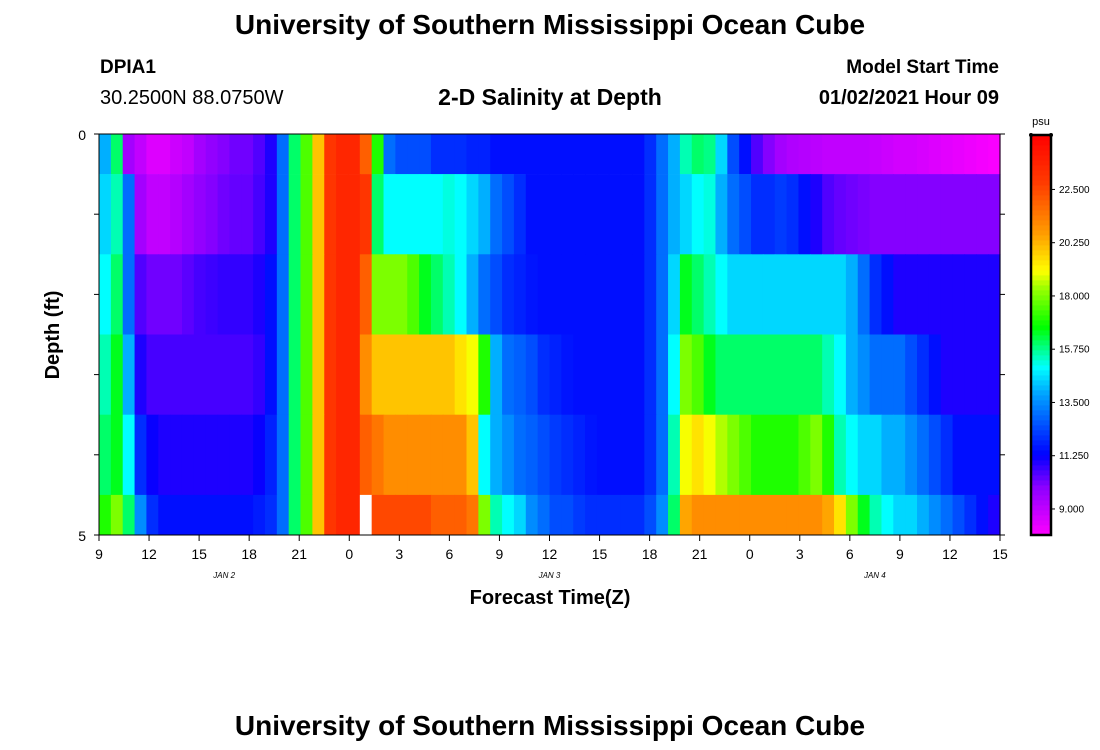  I want to click on colorbar-tick-label: 20.250, so click(1074, 243).